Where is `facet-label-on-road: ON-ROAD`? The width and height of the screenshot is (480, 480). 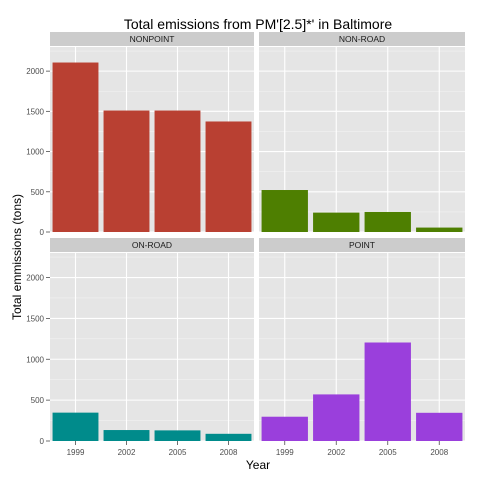
facet-label-on-road: ON-ROAD is located at coordinates (152, 245).